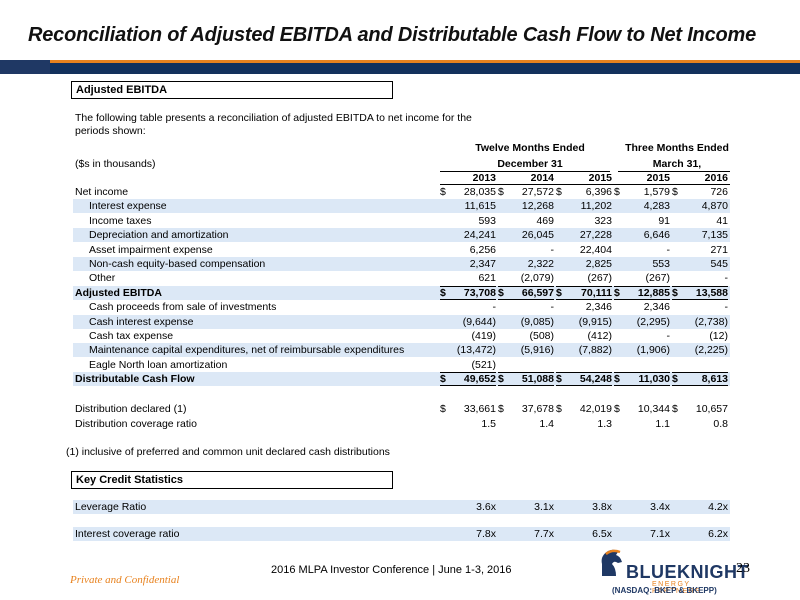 This screenshot has width=800, height=600. I want to click on cell-value: 0.8, so click(720, 424).